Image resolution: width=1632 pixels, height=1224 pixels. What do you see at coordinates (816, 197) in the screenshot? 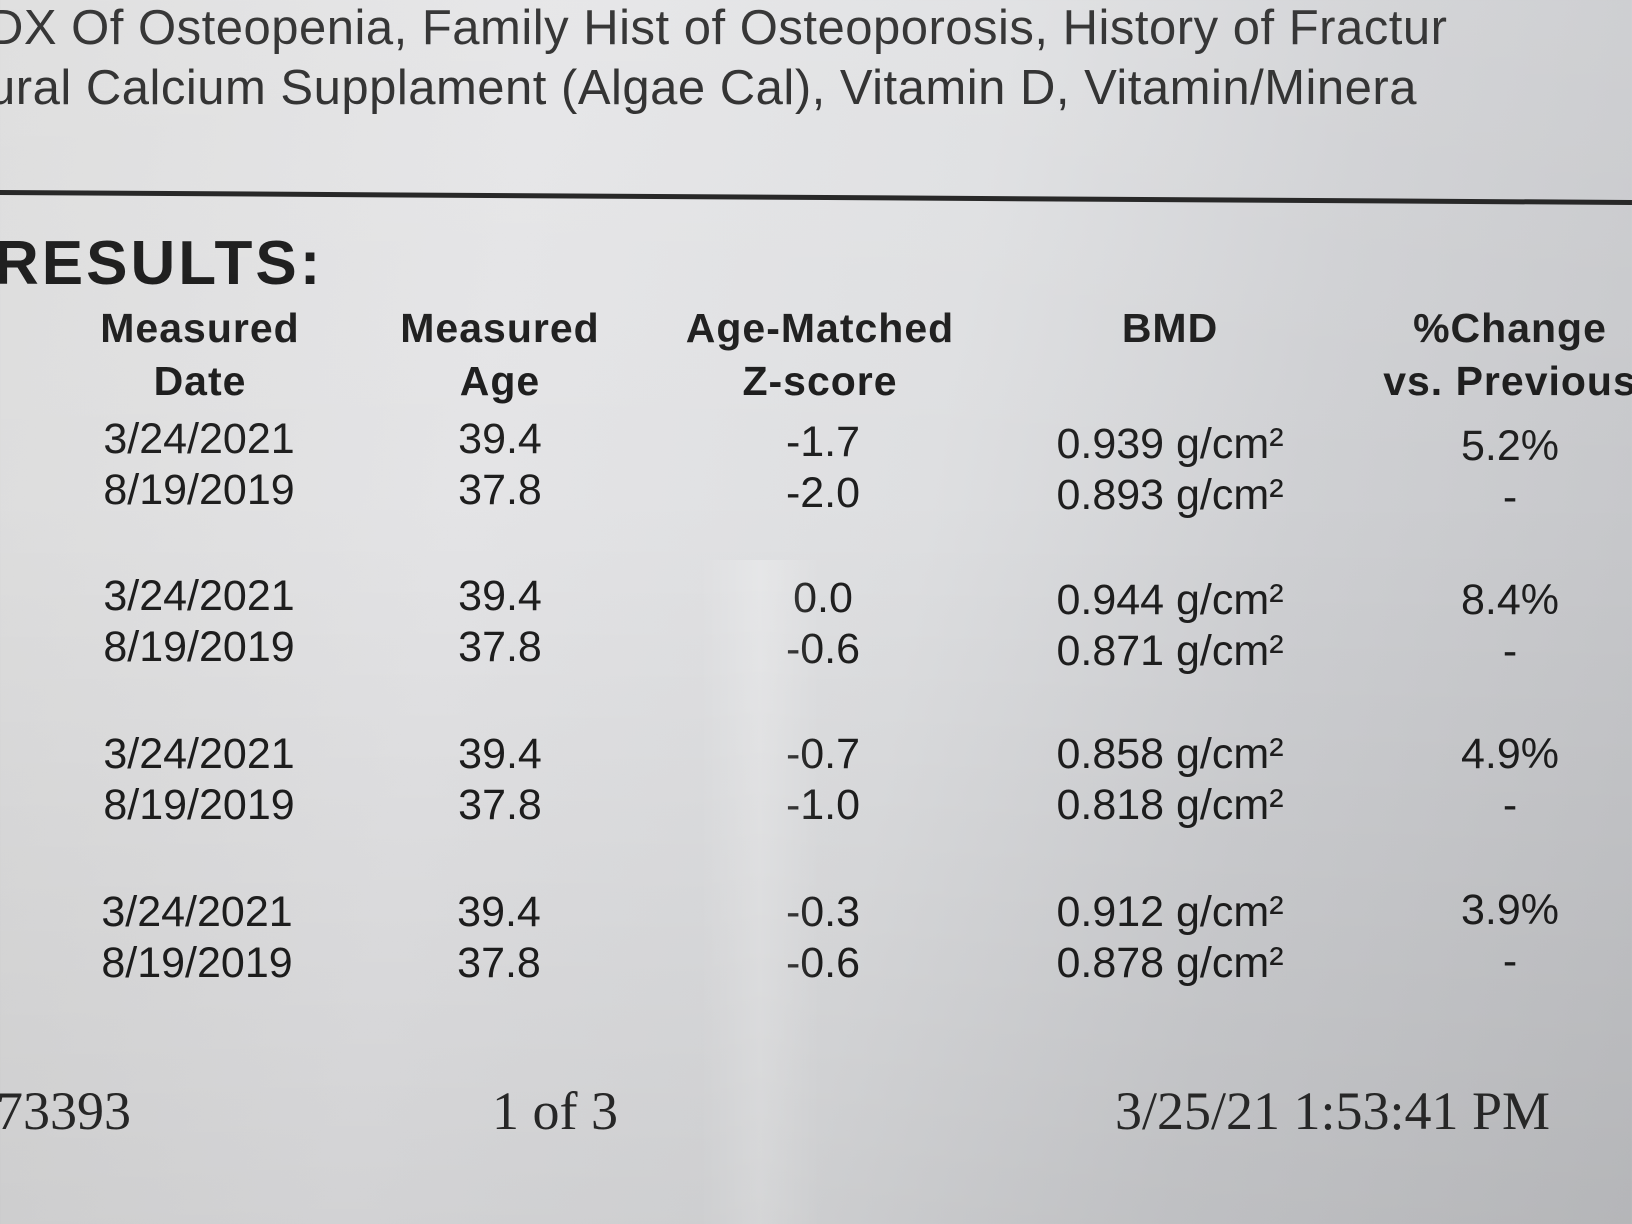
I see `section-divider` at bounding box center [816, 197].